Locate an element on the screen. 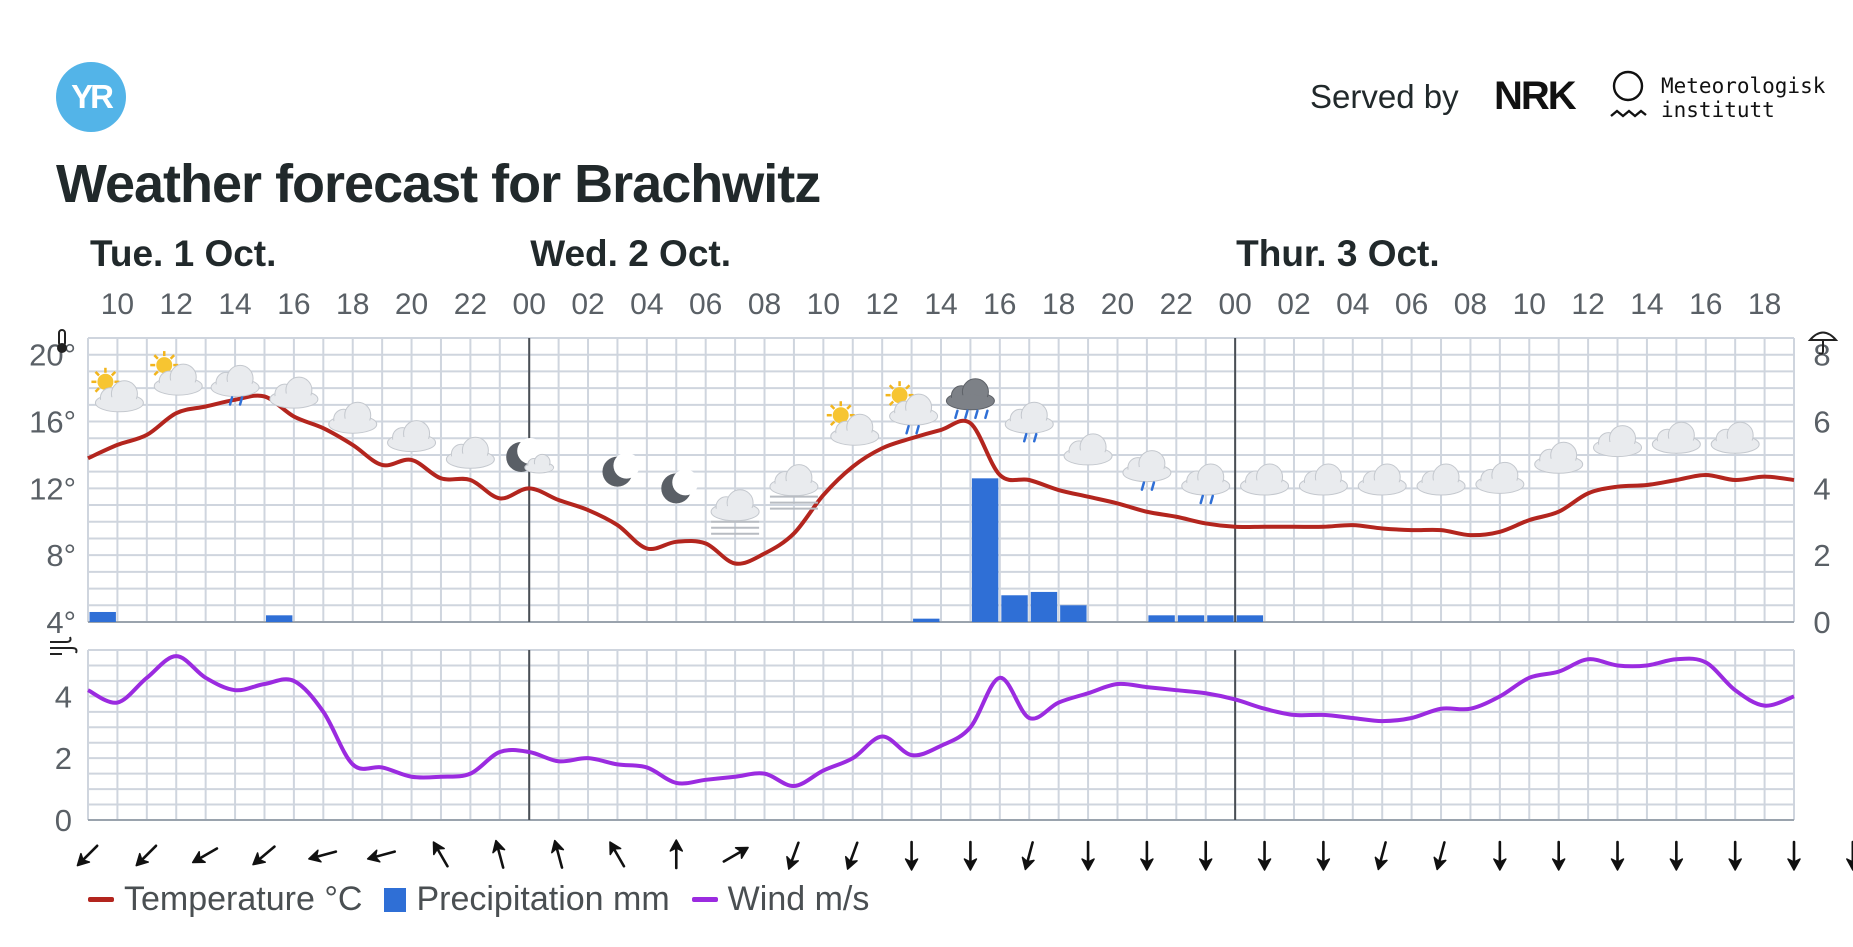 The image size is (1853, 947). precipitation-swatch is located at coordinates (395, 899).